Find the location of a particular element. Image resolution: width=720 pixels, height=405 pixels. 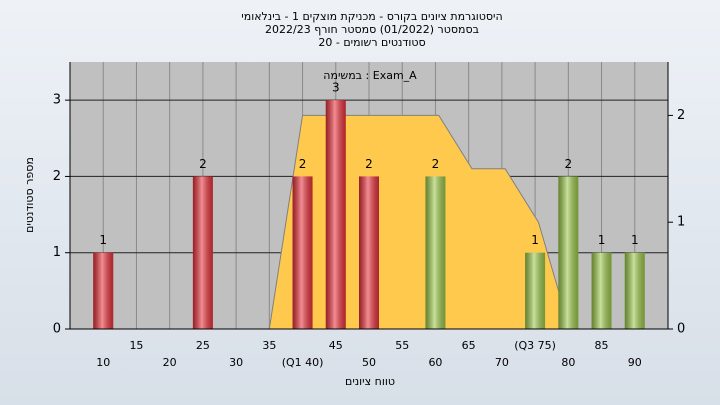

x-tick-label: 60 is located at coordinates (435, 362).